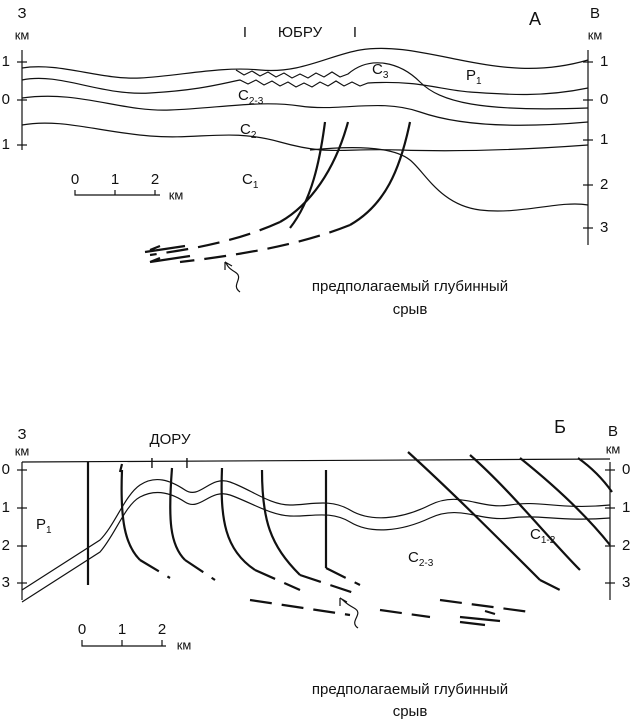 The width and height of the screenshot is (642, 725). What do you see at coordinates (560, 427) in the screenshot?
I see `panel-letter: Б` at bounding box center [560, 427].